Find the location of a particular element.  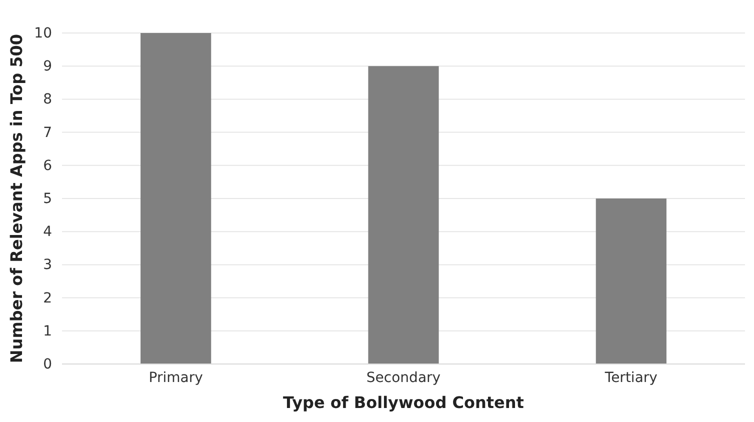

y-tick-label: 5 is located at coordinates (47, 198).